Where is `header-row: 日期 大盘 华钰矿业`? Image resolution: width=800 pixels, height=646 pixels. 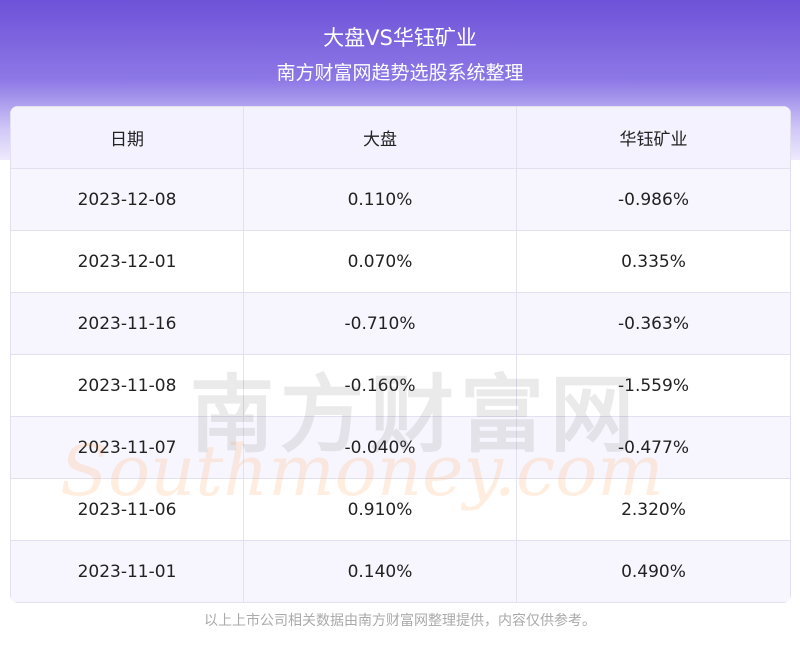
header-row: 日期 大盘 华钰矿业 is located at coordinates (400, 137).